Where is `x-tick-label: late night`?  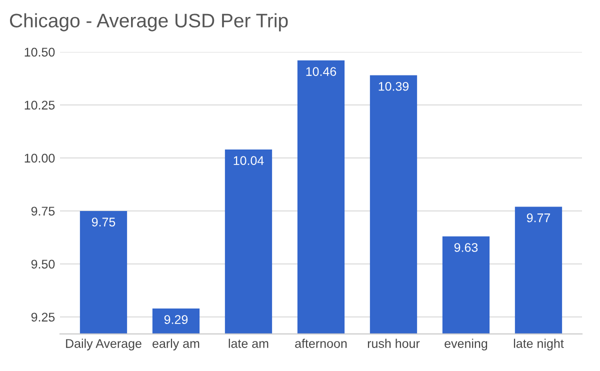
x-tick-label: late night is located at coordinates (539, 344).